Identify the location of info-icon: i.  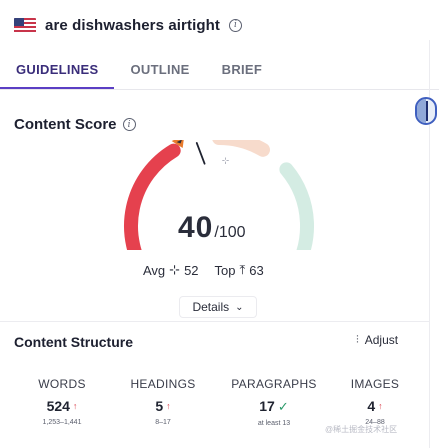
(235, 25).